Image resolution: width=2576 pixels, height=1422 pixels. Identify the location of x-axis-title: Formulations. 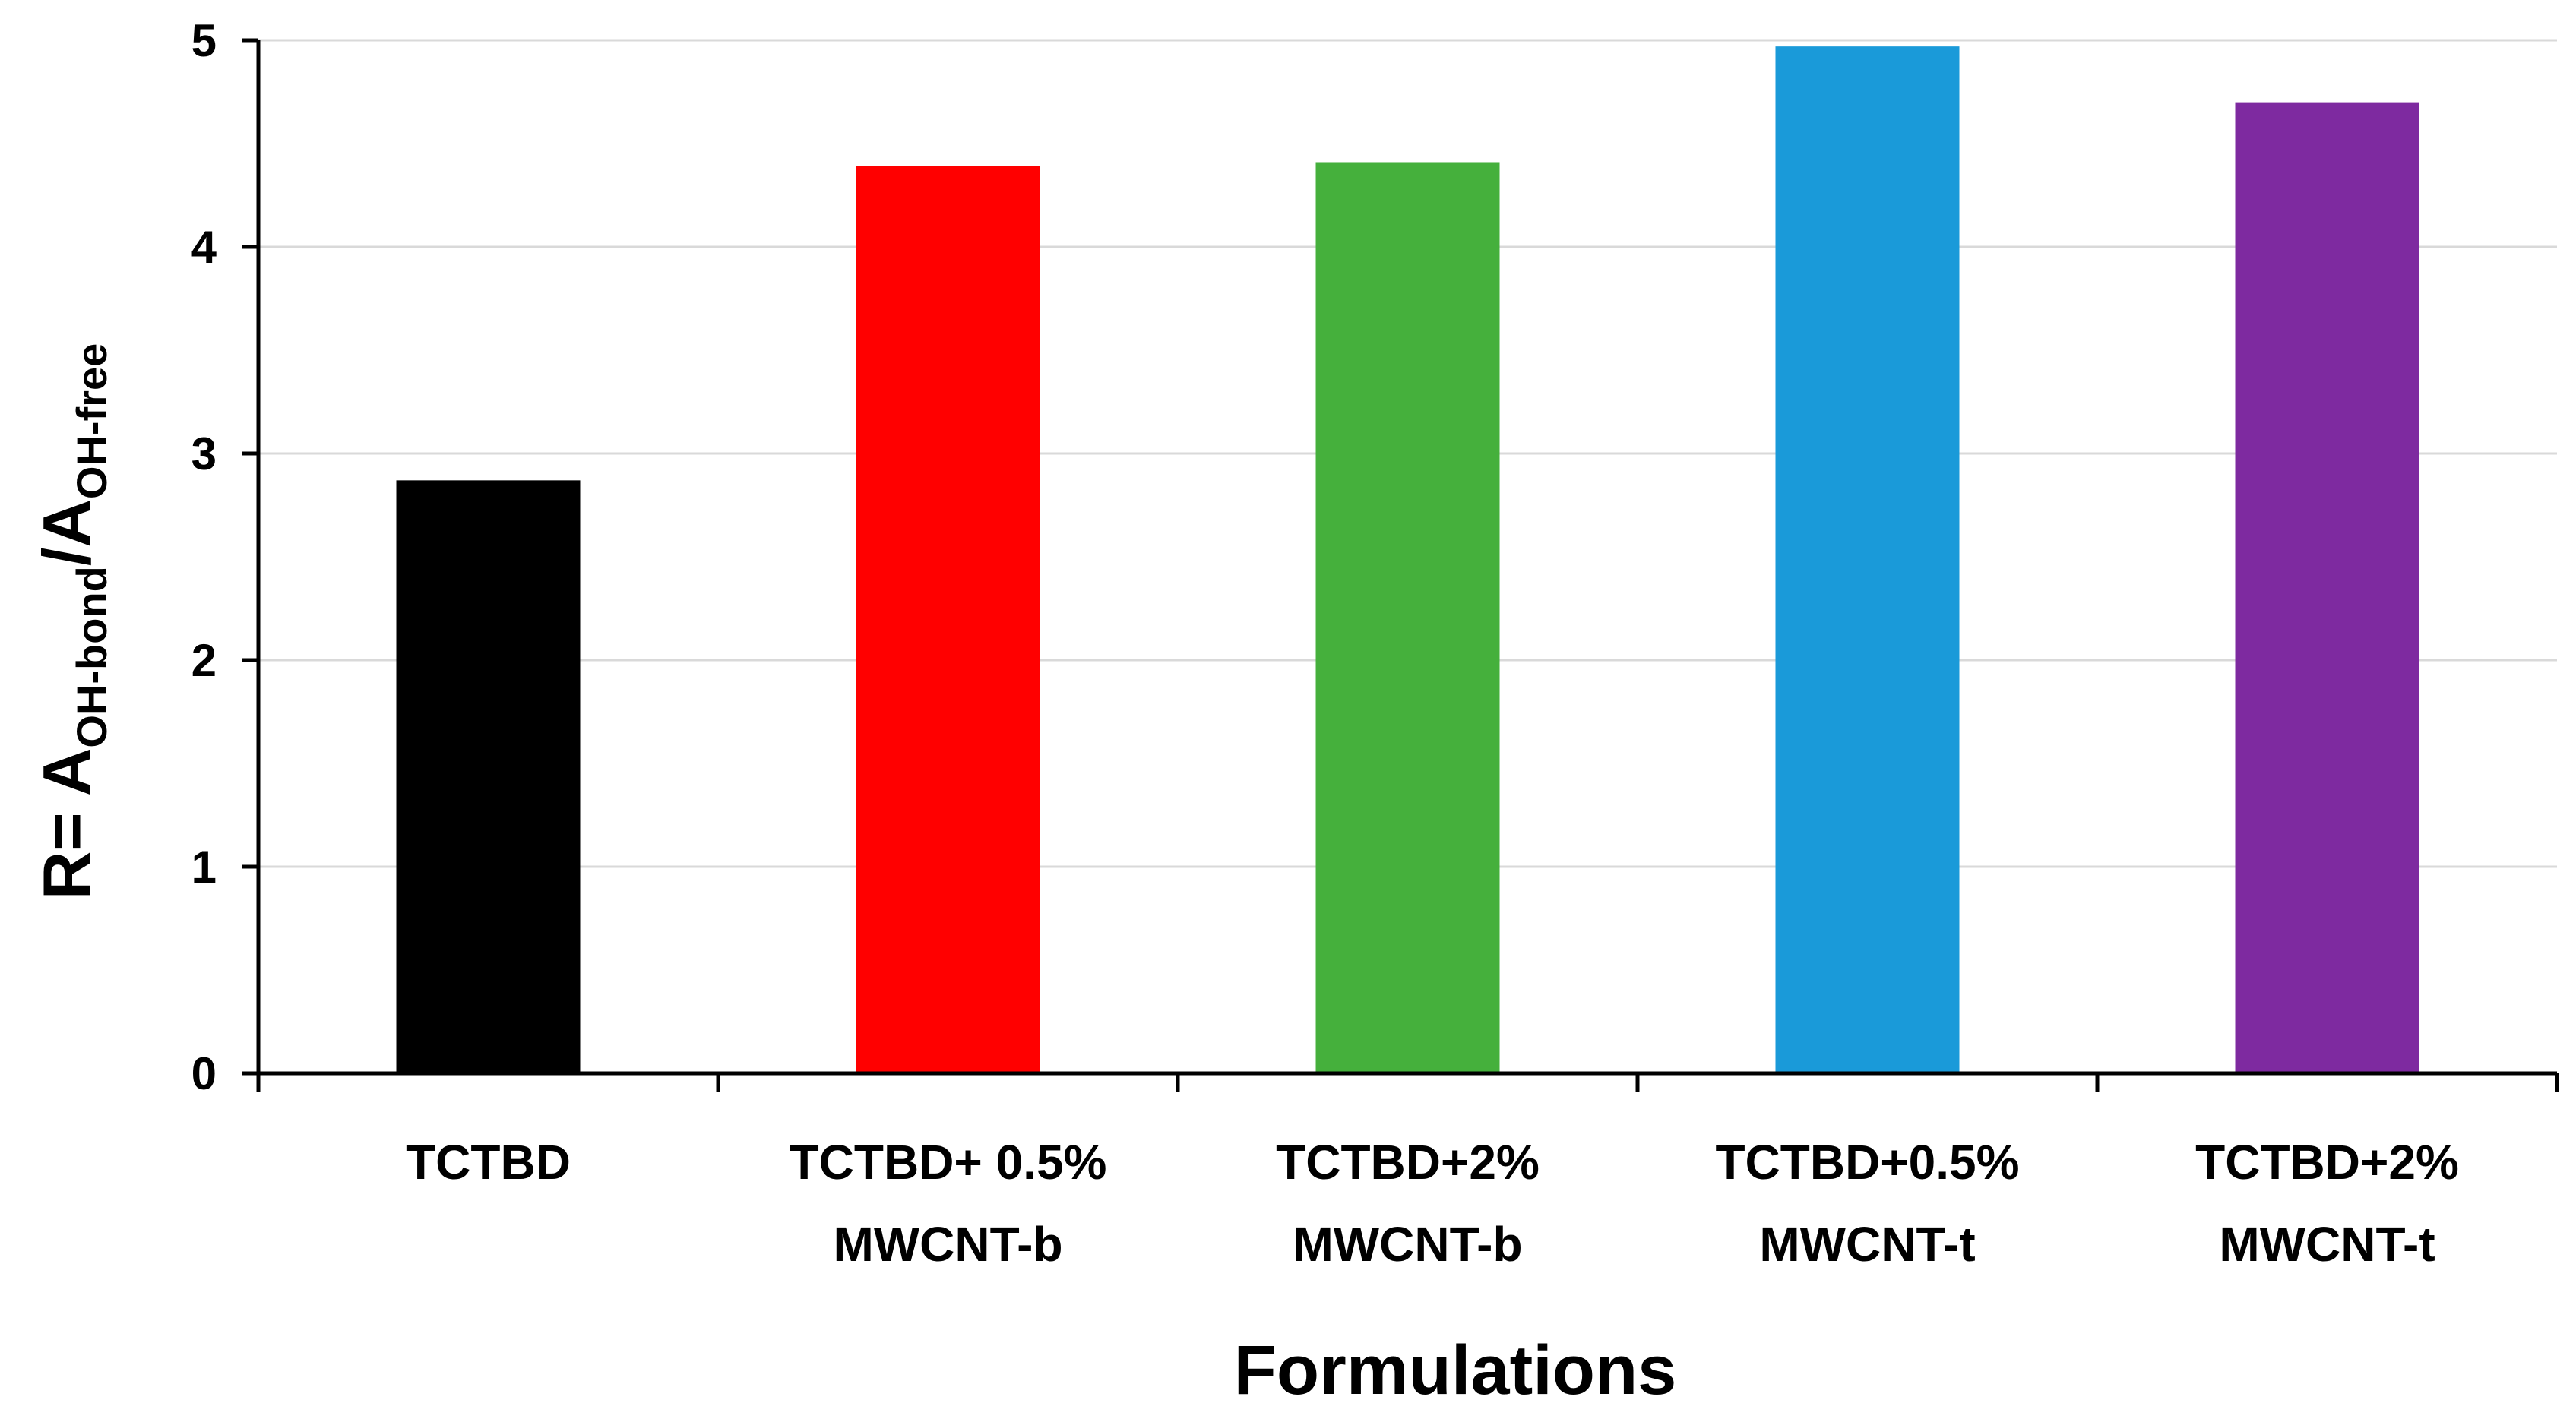
(1455, 1370).